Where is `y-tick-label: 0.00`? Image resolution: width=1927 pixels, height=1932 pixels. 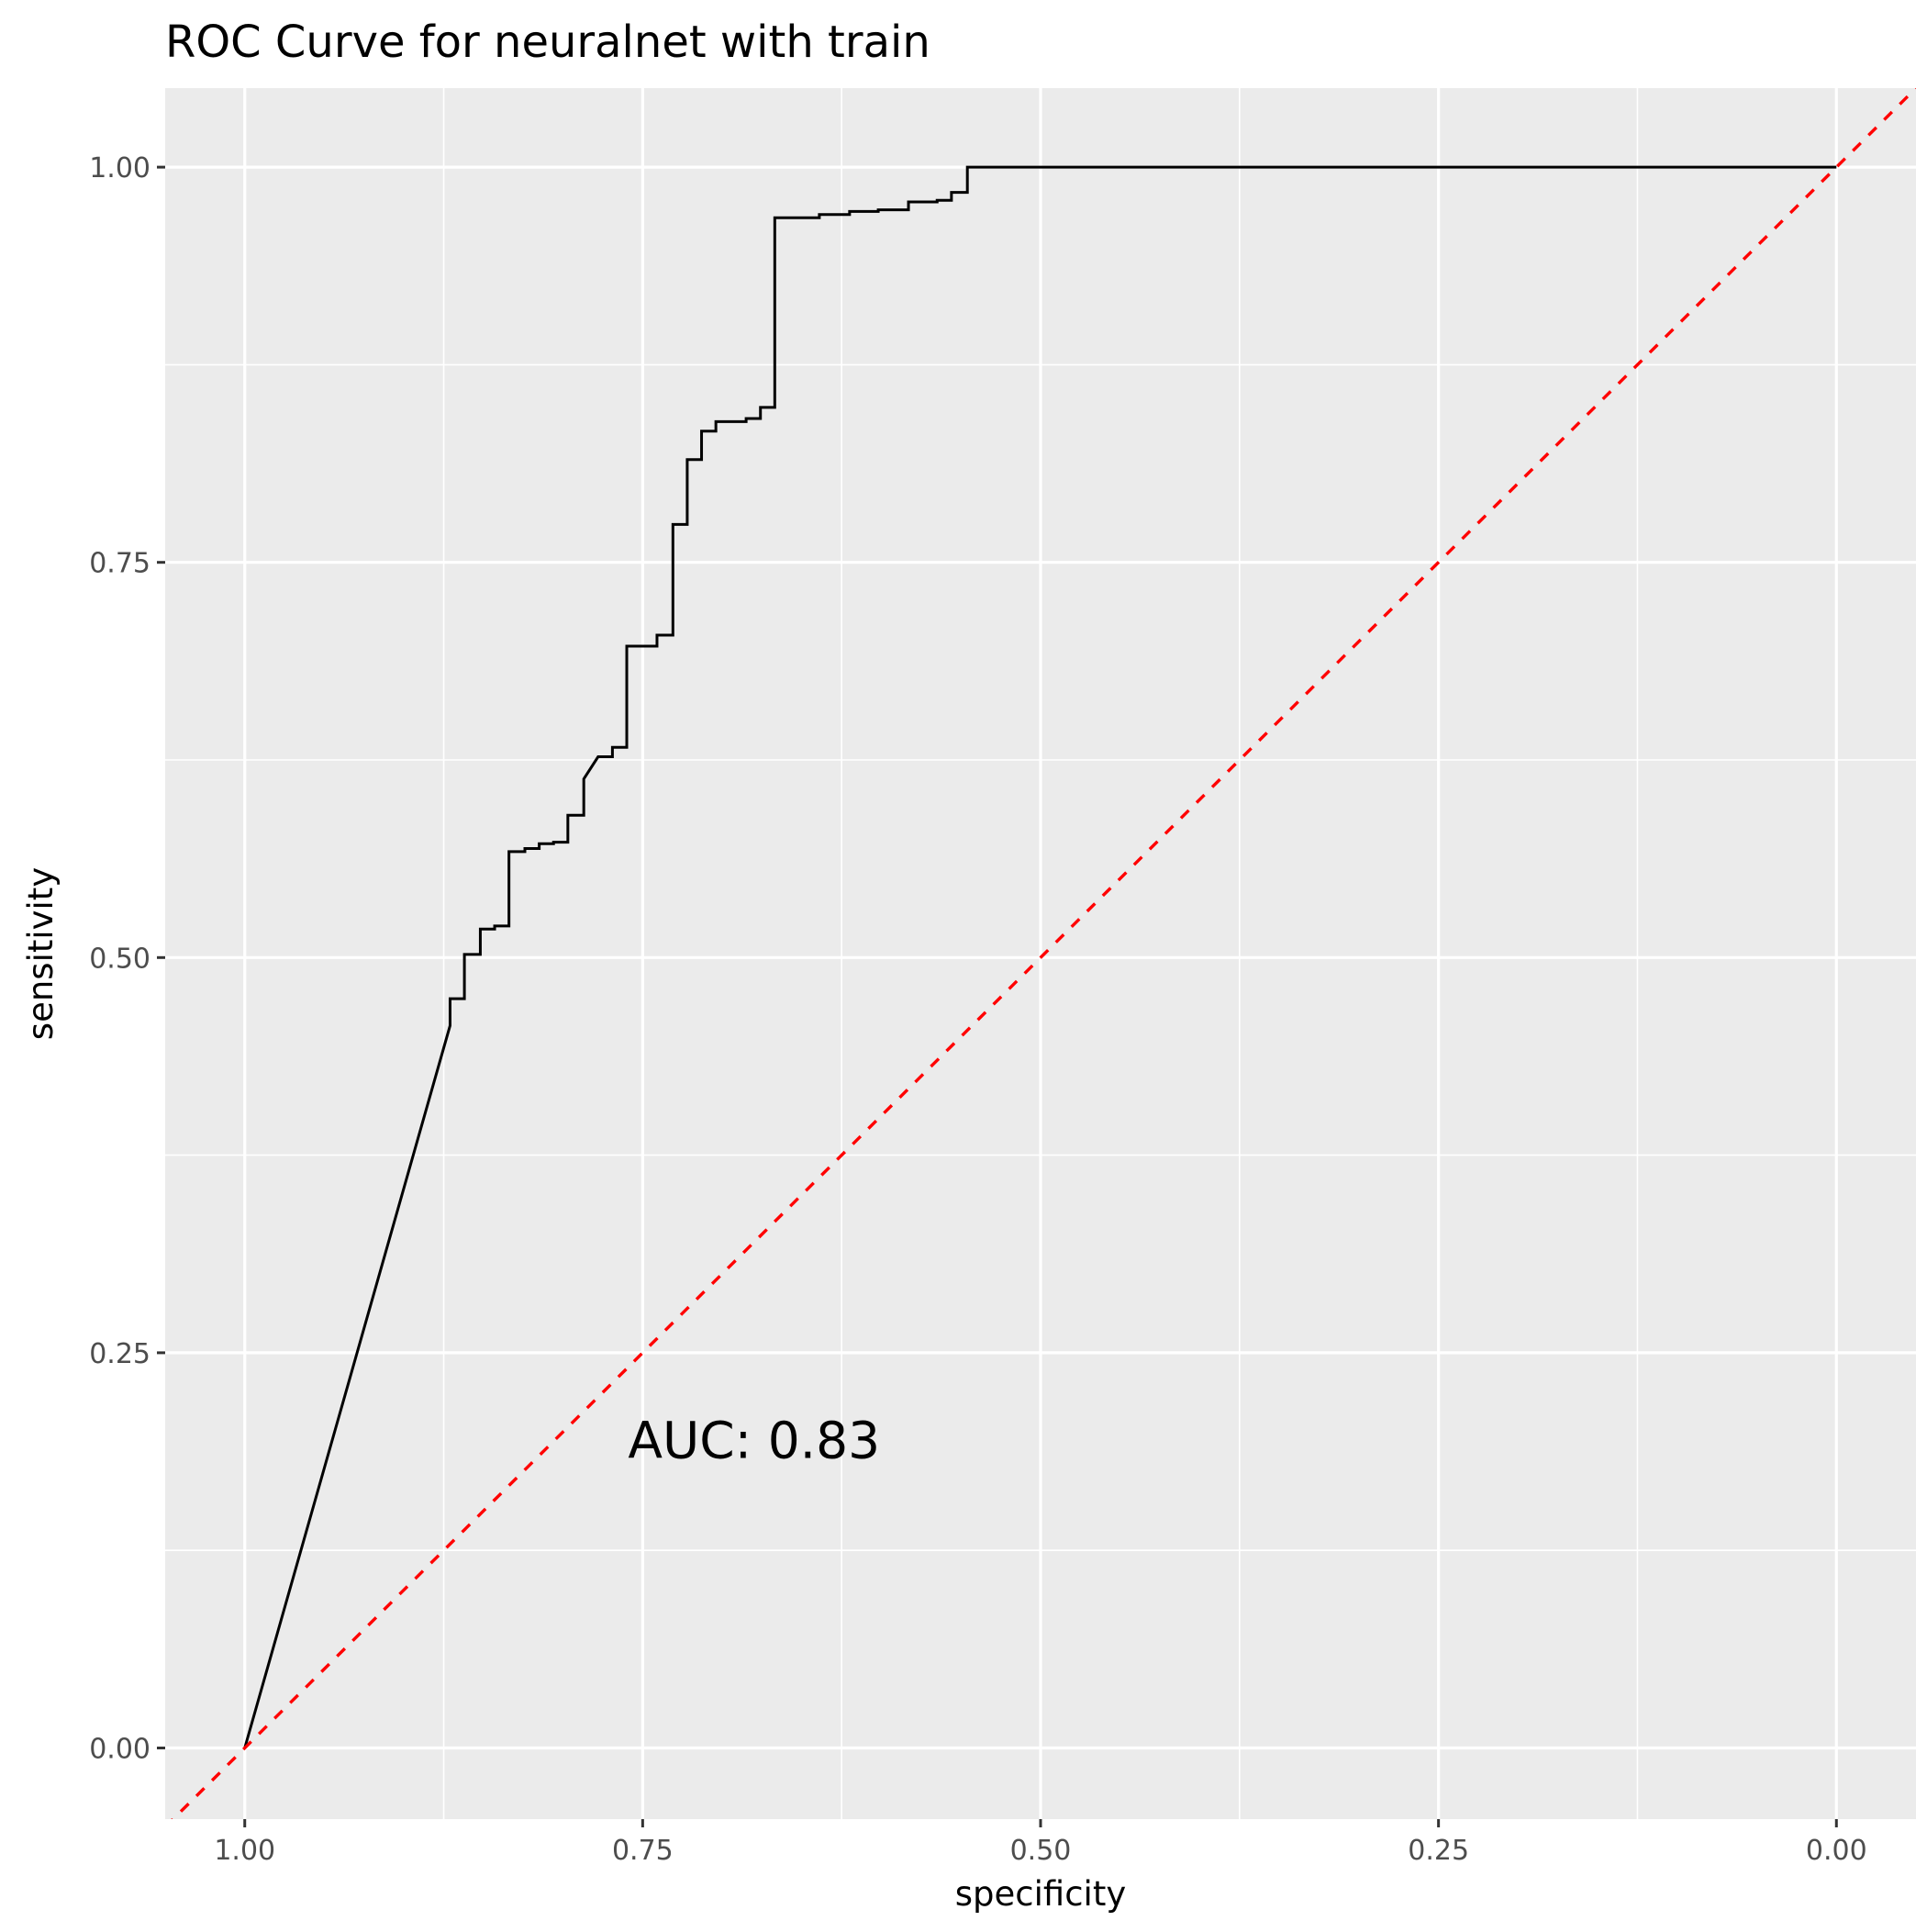
y-tick-label: 0.00 is located at coordinates (119, 1749).